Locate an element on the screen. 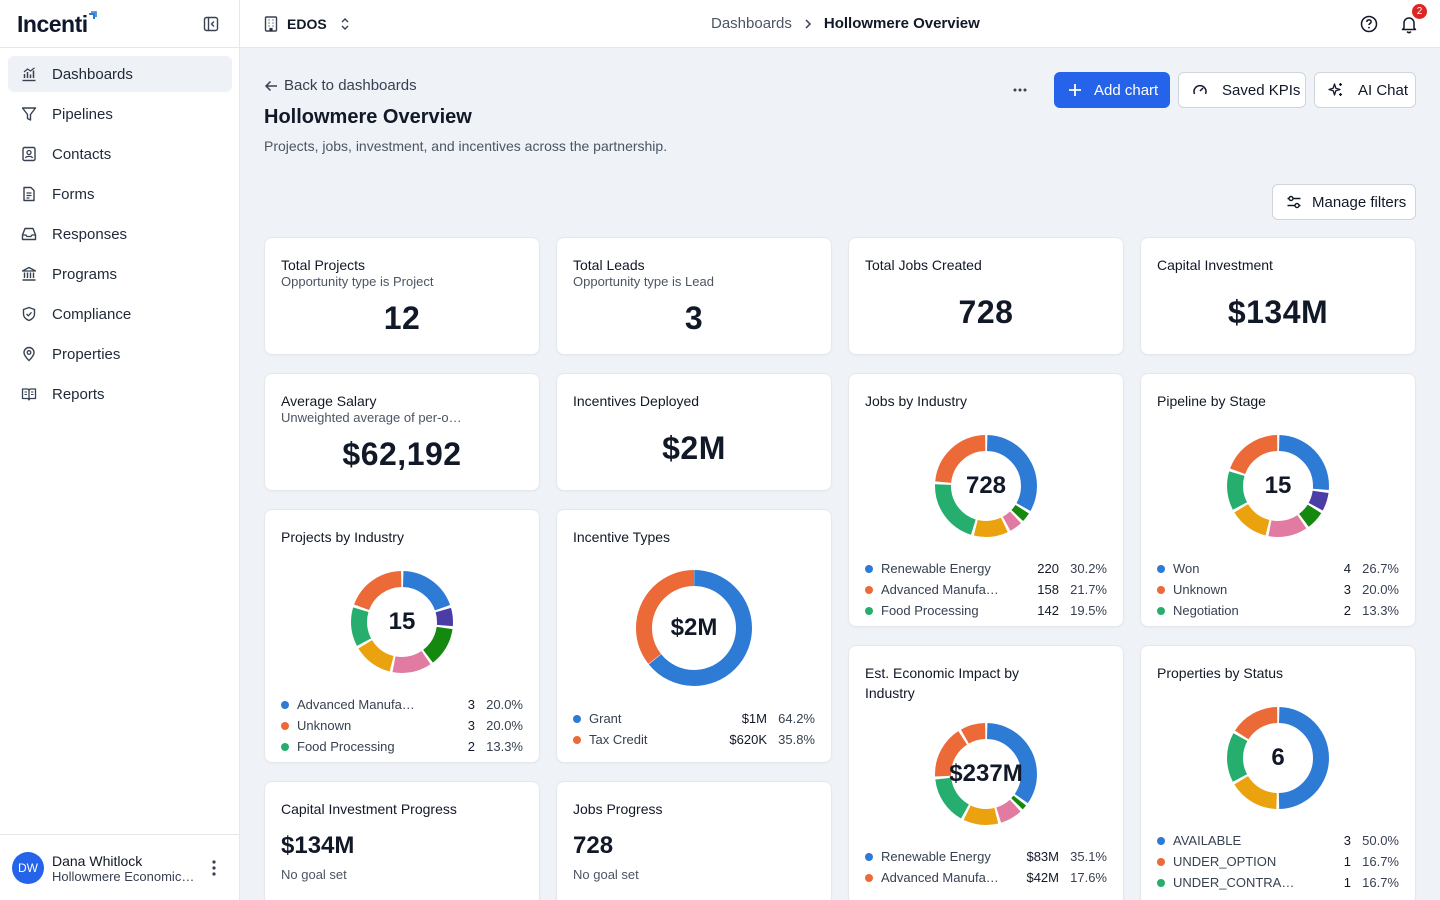 The width and height of the screenshot is (1440, 900). donut-slice-grant is located at coordinates (694, 628).